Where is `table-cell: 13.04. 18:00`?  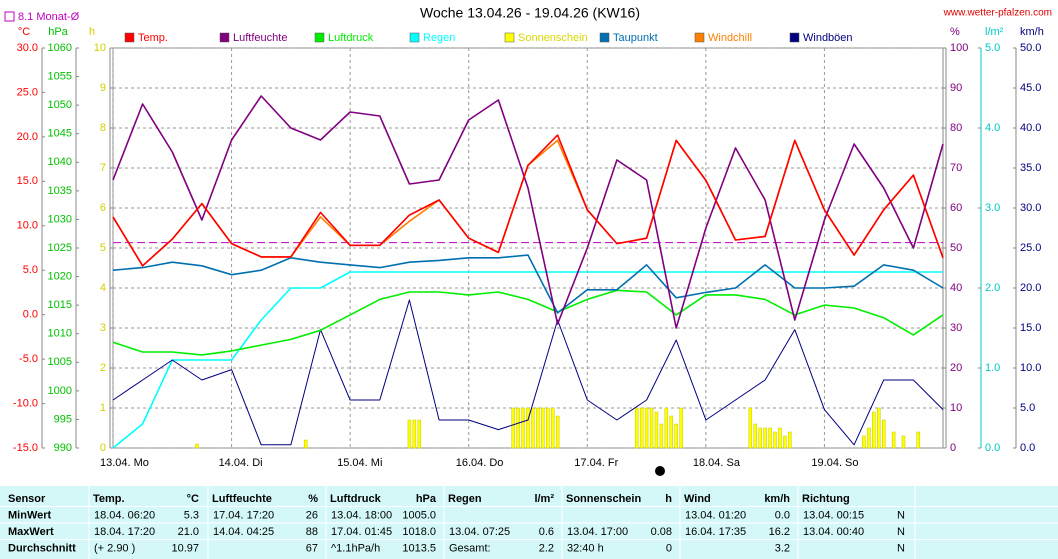 table-cell: 13.04. 18:00 is located at coordinates (361, 515).